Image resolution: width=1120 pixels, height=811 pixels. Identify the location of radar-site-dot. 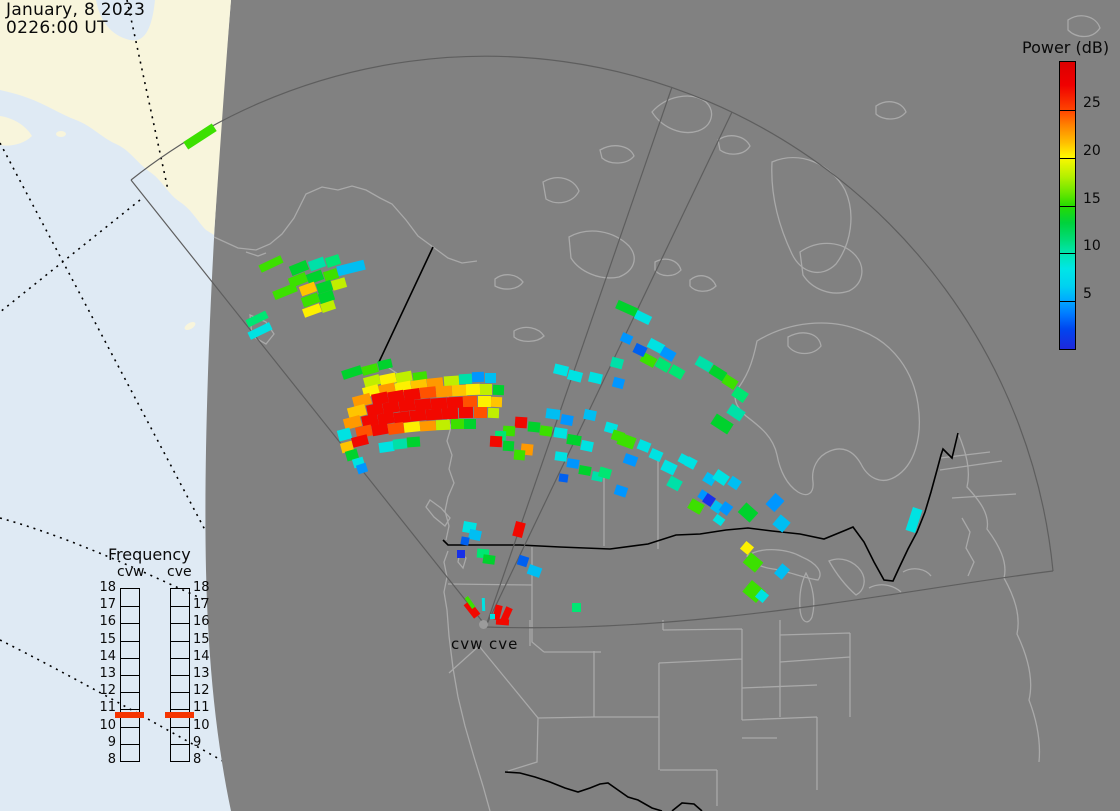
(483, 624).